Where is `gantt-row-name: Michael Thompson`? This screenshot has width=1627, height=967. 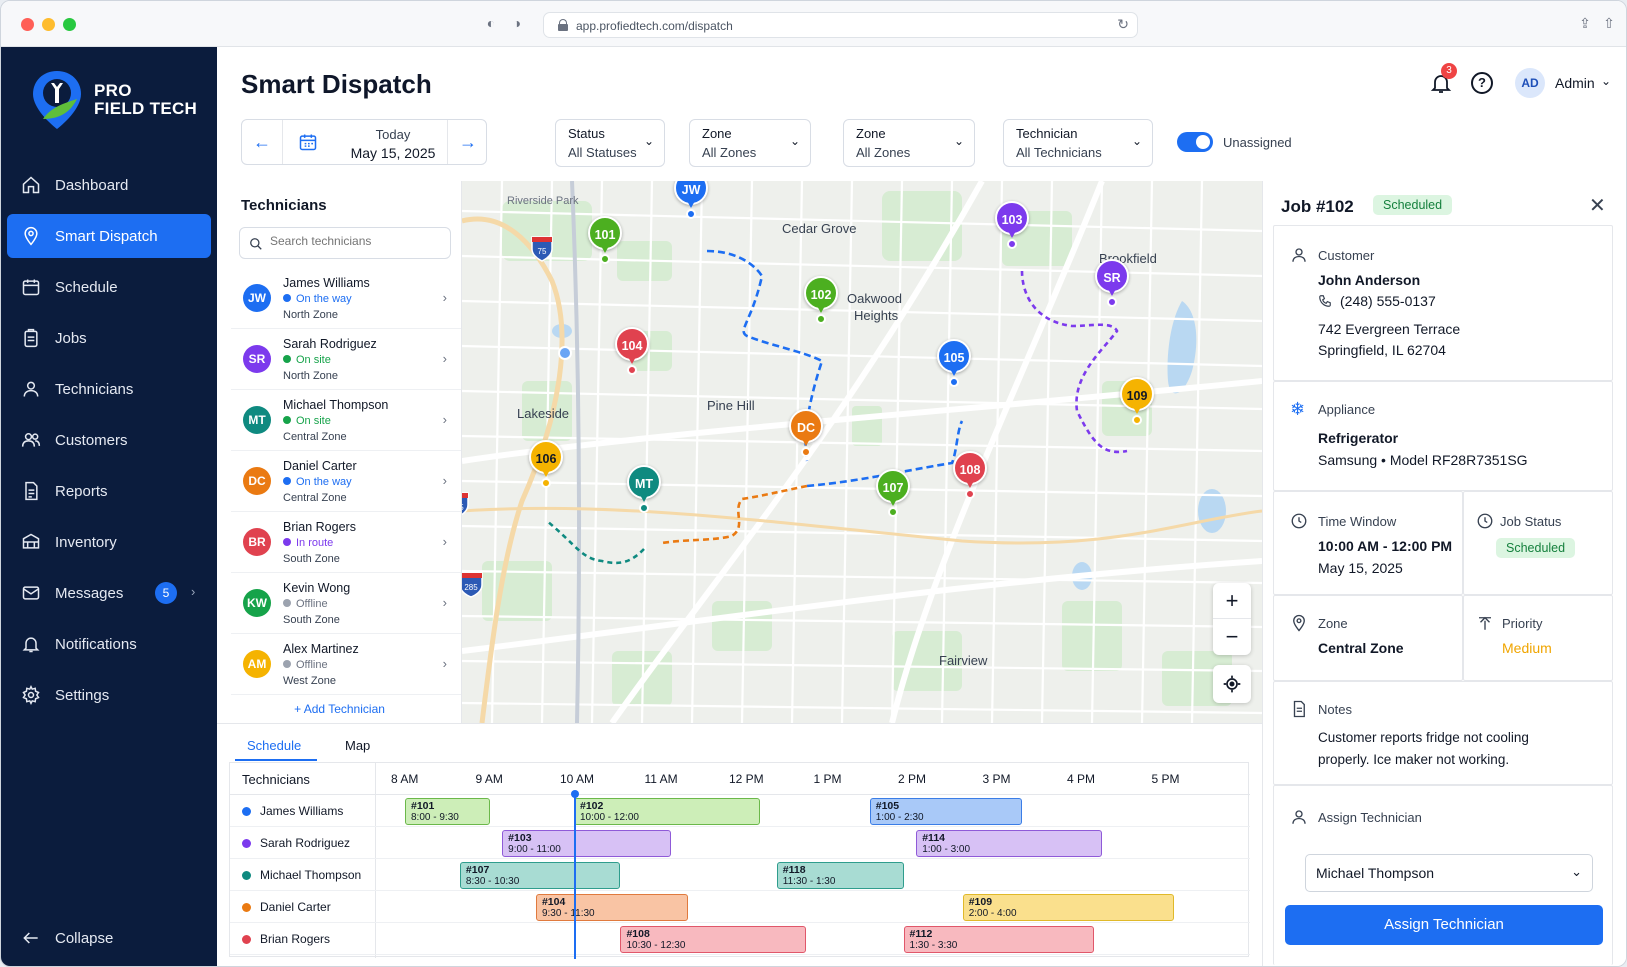
gantt-row-name: Michael Thompson is located at coordinates (311, 875).